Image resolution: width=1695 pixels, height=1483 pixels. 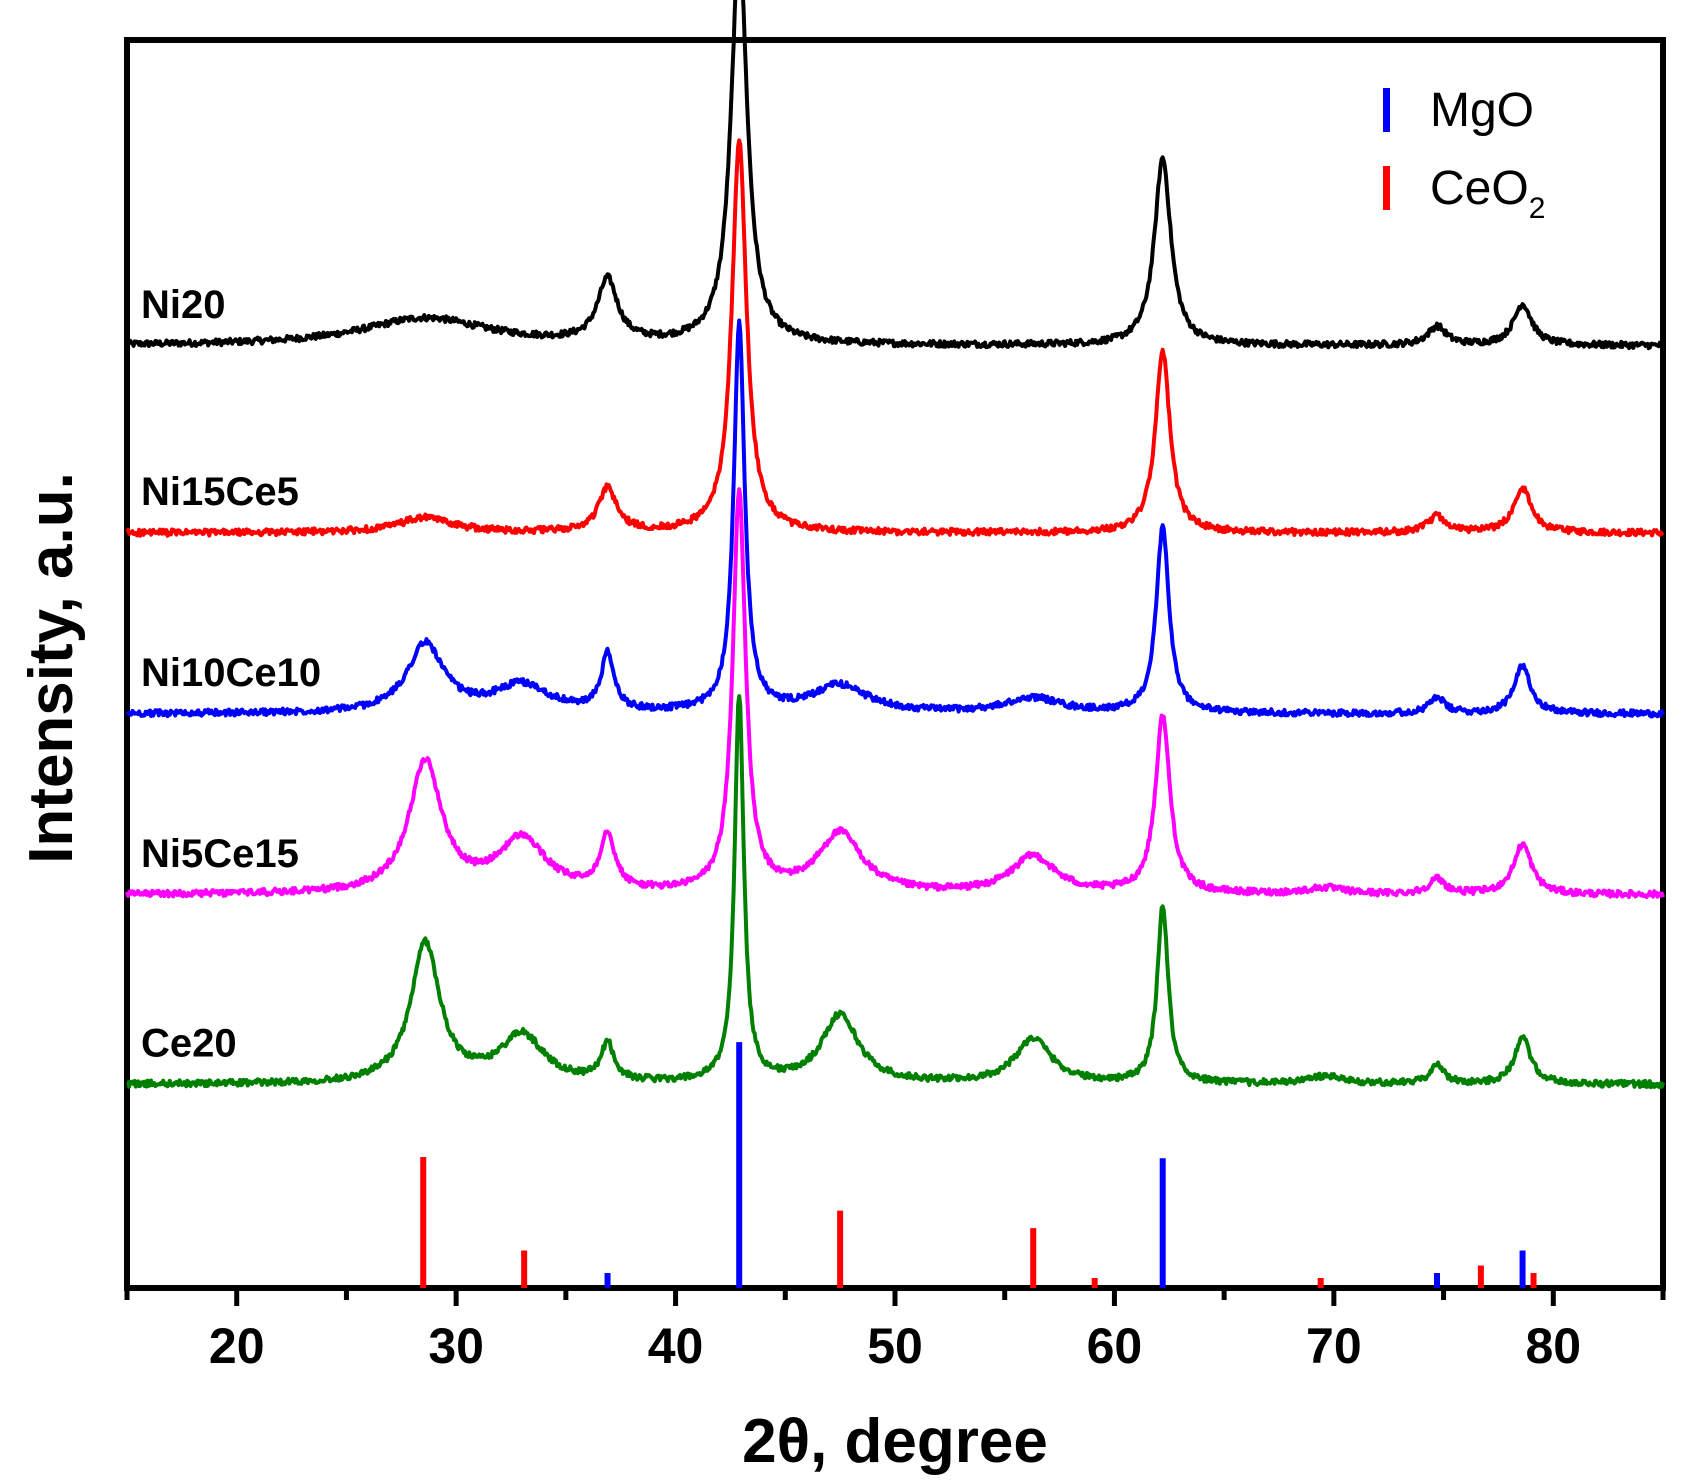 What do you see at coordinates (220, 854) in the screenshot?
I see `series-label-ni5ce15: Ni5Ce15` at bounding box center [220, 854].